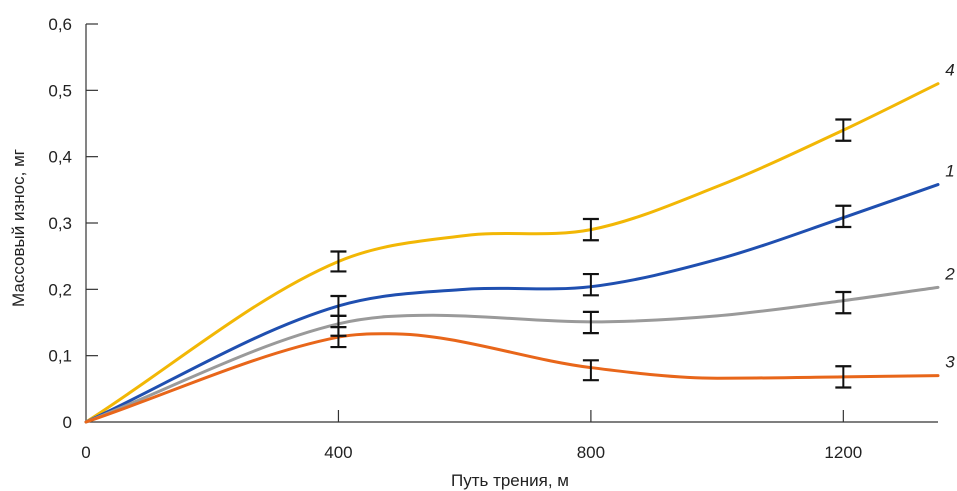 The width and height of the screenshot is (957, 491). Describe the element at coordinates (60, 157) in the screenshot. I see `y-tick-label: 0,4` at that location.